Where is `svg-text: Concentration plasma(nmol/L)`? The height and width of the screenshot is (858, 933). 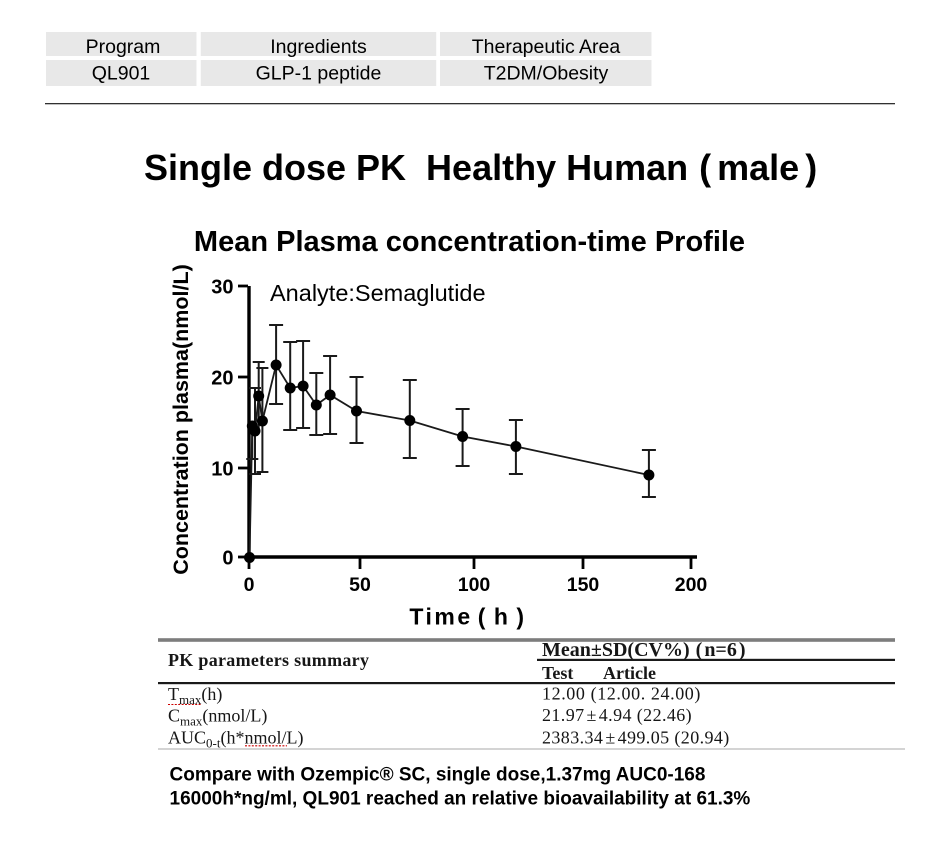 svg-text: Concentration plasma(nmol/L) is located at coordinates (181, 419).